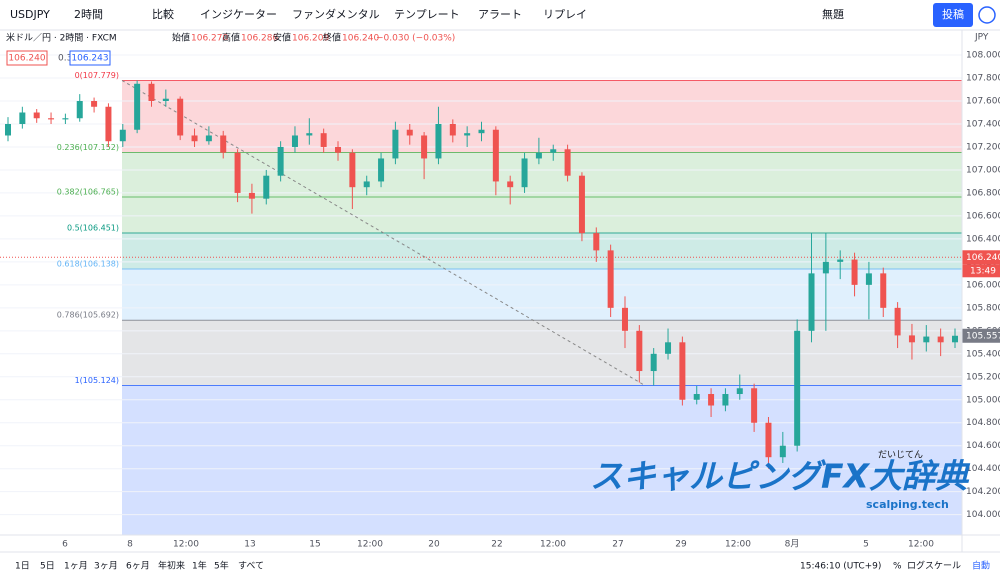 This screenshot has height=580, width=1000. What do you see at coordinates (987, 15) in the screenshot?
I see `play-icon` at bounding box center [987, 15].